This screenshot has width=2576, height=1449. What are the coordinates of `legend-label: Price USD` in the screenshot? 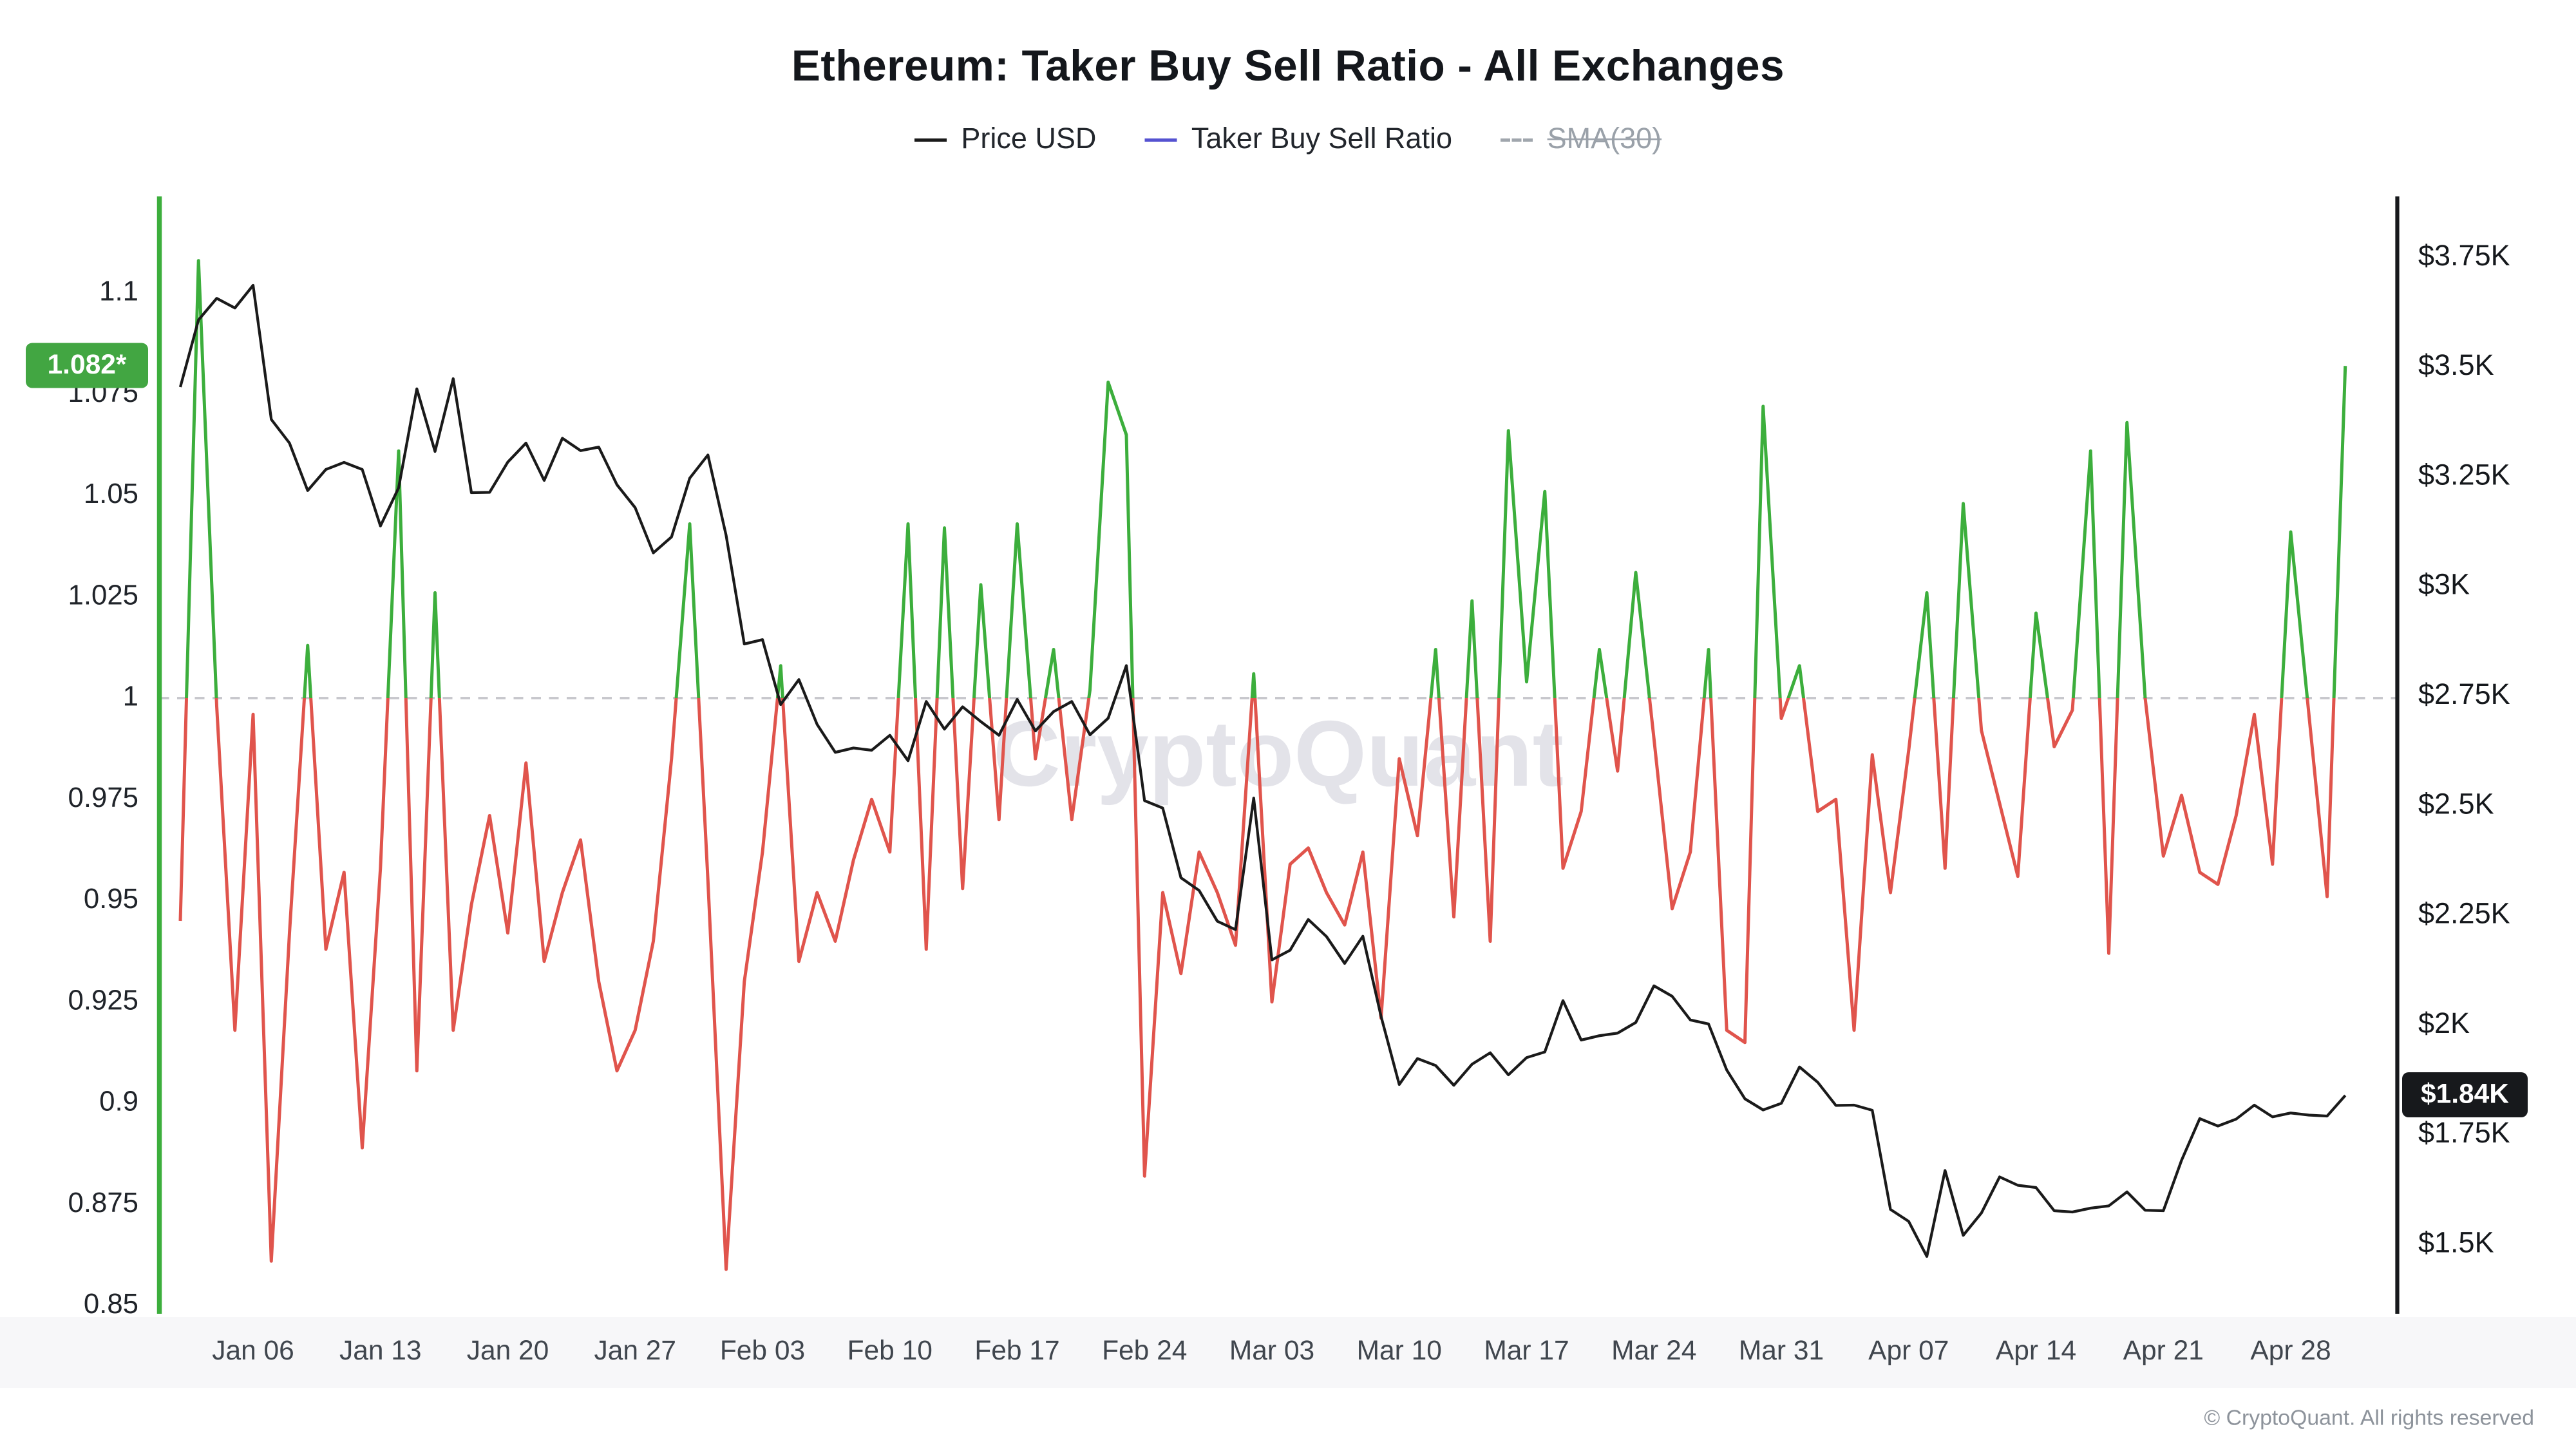 It's located at (1029, 139).